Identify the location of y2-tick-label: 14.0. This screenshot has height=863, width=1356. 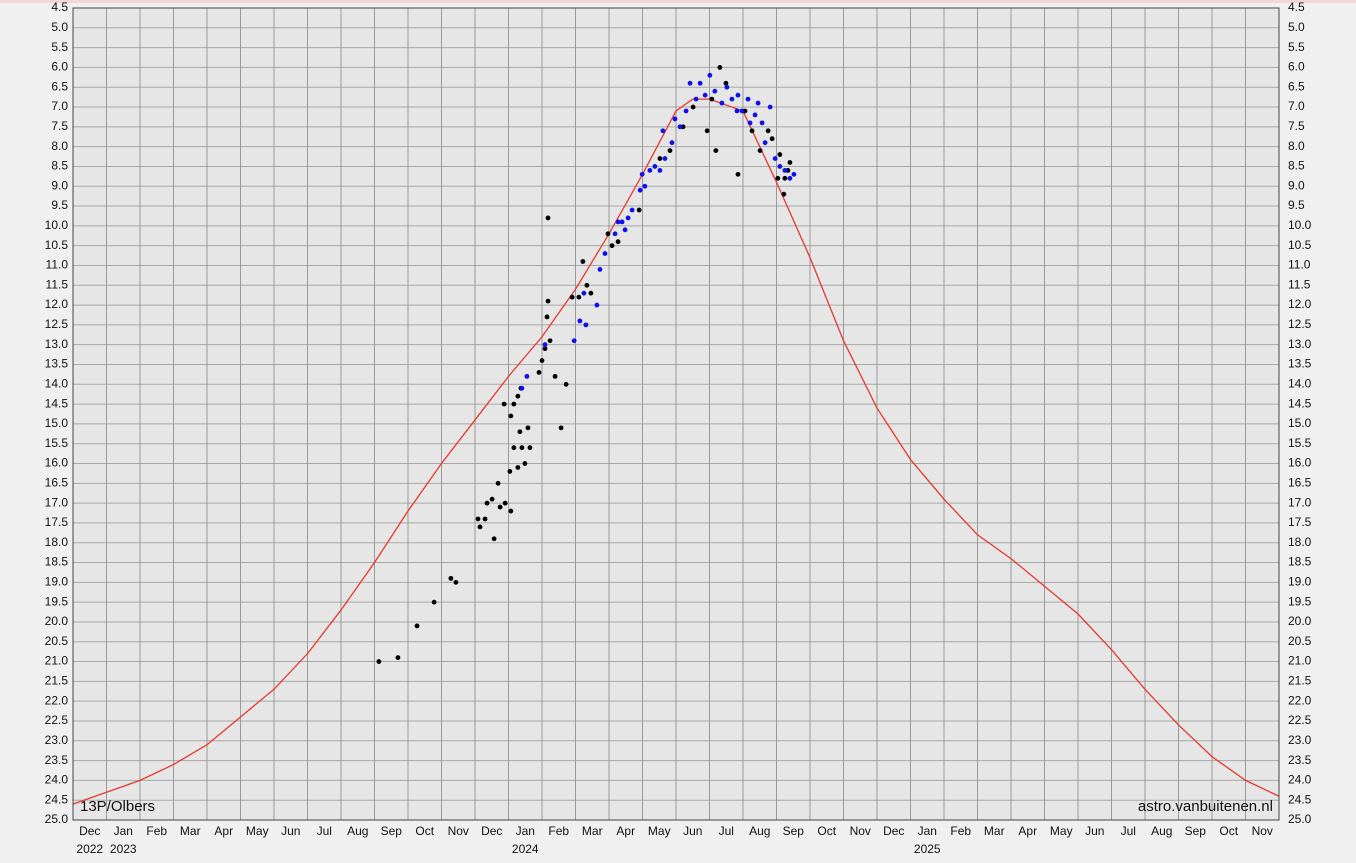
(1300, 383).